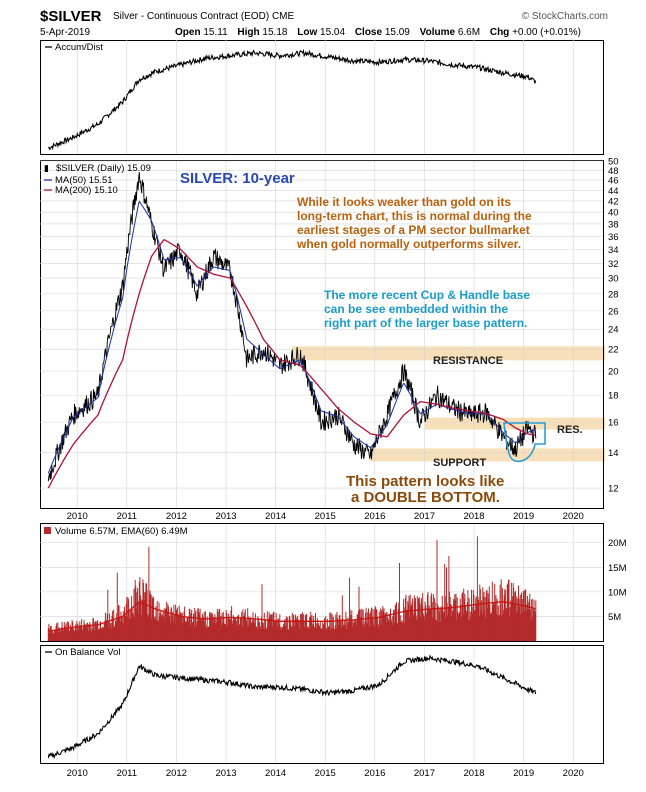 This screenshot has width=646, height=792. Describe the element at coordinates (121, 531) in the screenshot. I see `volume-panel-label: Volume 6.57M, EMA(60) 6.49M` at that location.